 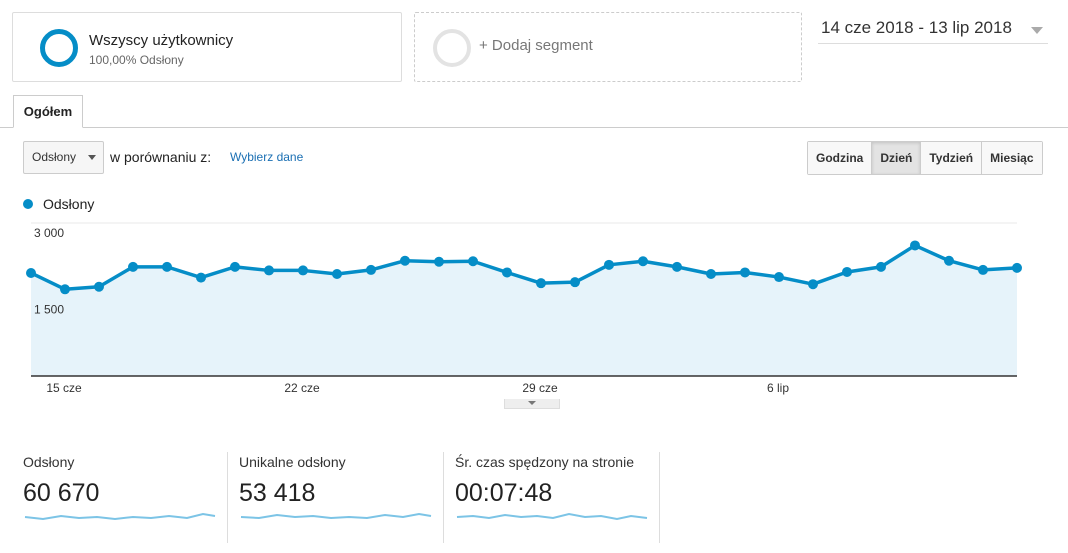 I want to click on kpi-avg-time-on-page: Śr. czas spędzony na stronie 00:07:48, so click(x=555, y=497).